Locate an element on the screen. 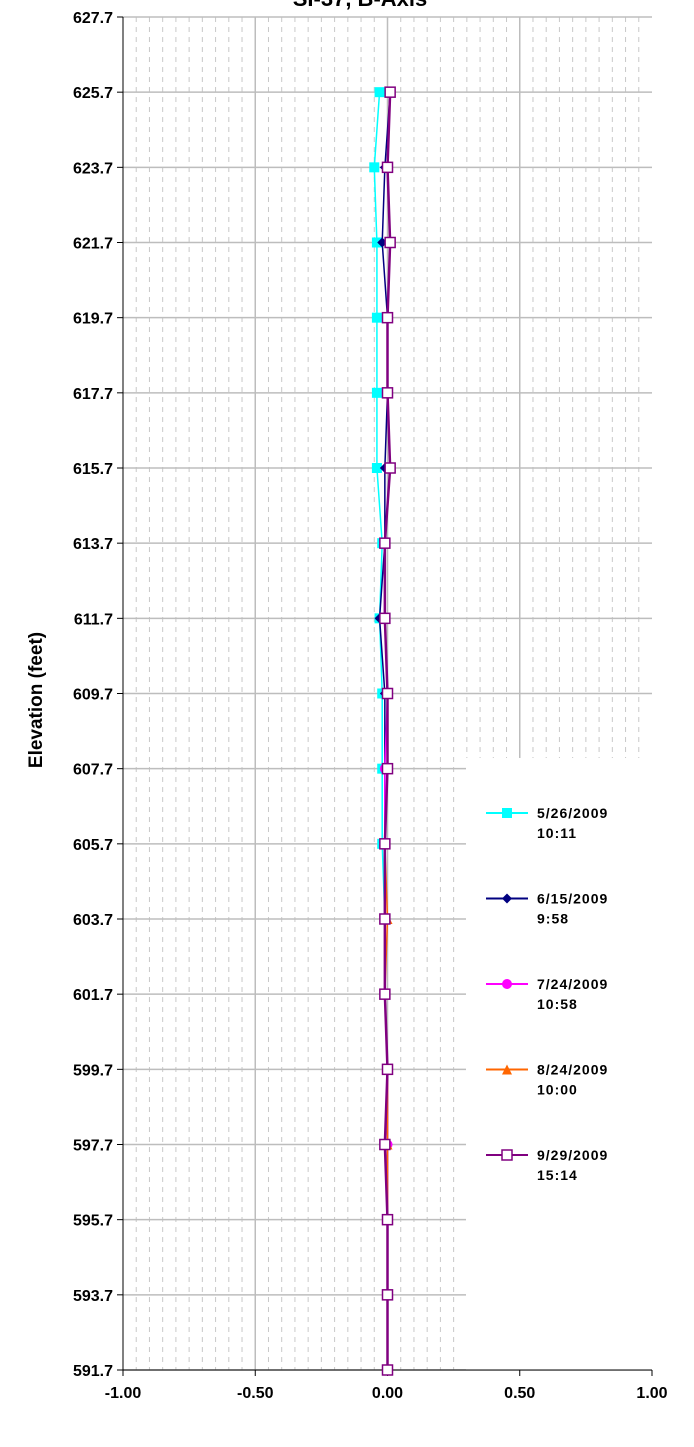 The width and height of the screenshot is (694, 1447). y-tick-label: 601.7 is located at coordinates (93, 995).